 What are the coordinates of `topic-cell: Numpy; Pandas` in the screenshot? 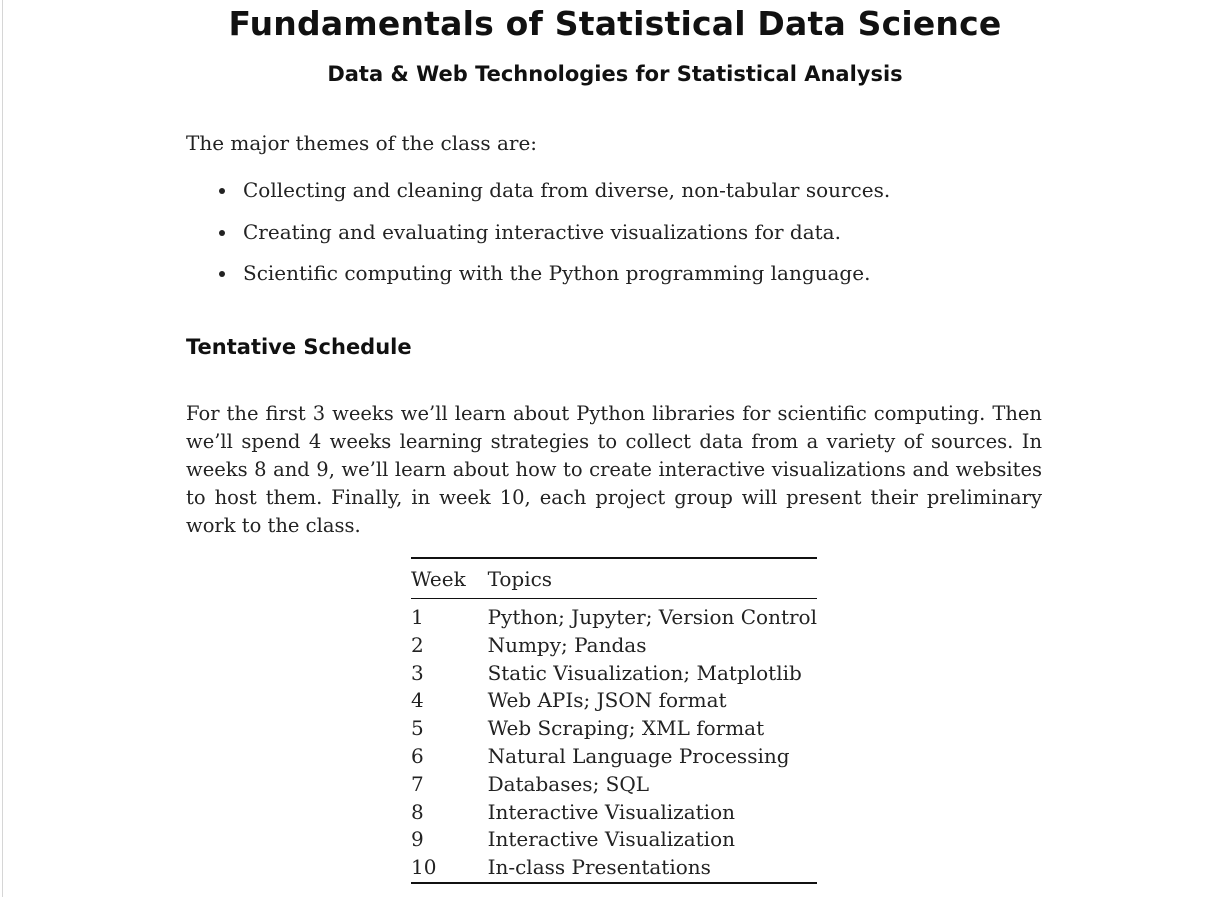 It's located at (567, 644).